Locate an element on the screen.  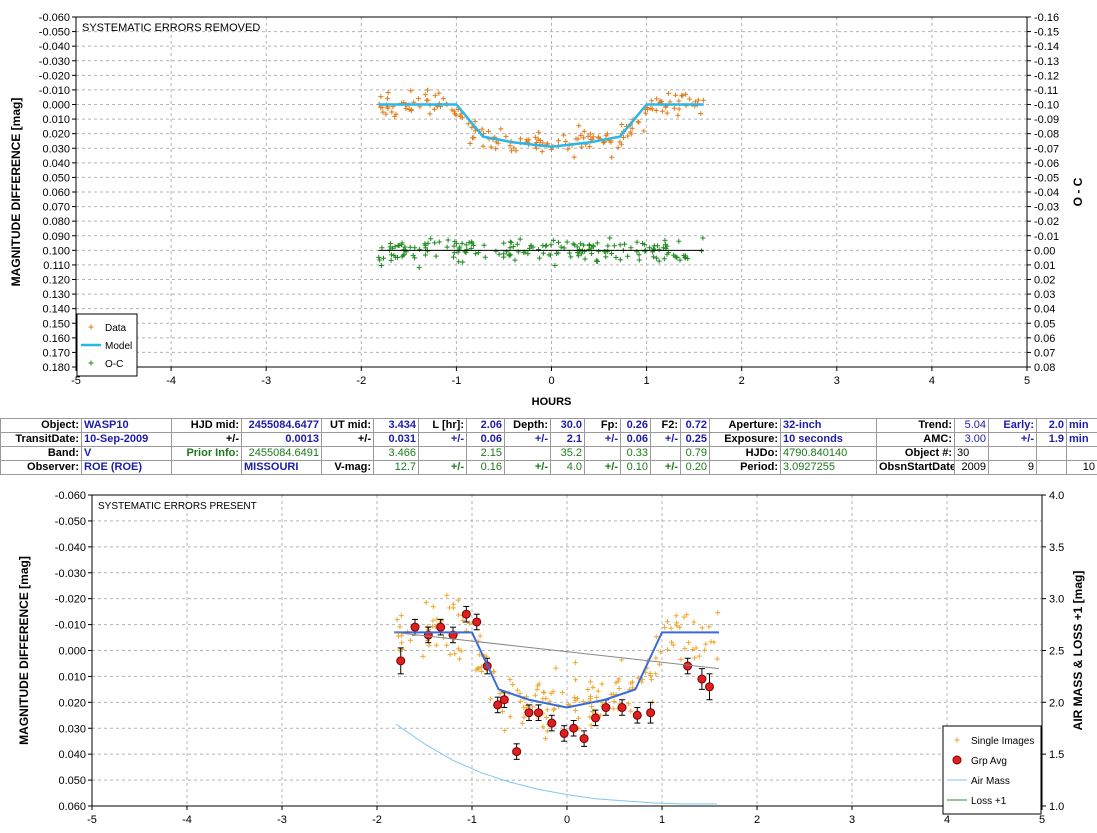
info-cell: 0.20 is located at coordinates (695, 467).